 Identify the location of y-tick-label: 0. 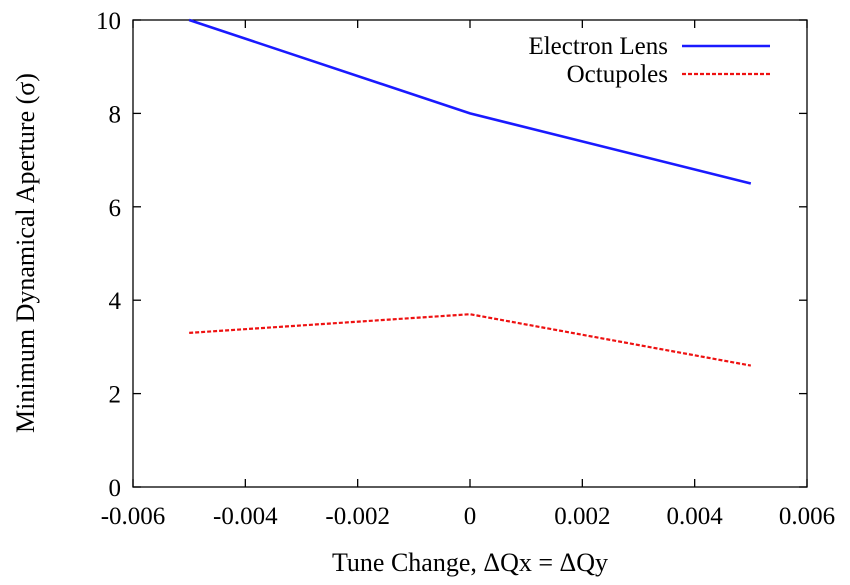
(115, 488).